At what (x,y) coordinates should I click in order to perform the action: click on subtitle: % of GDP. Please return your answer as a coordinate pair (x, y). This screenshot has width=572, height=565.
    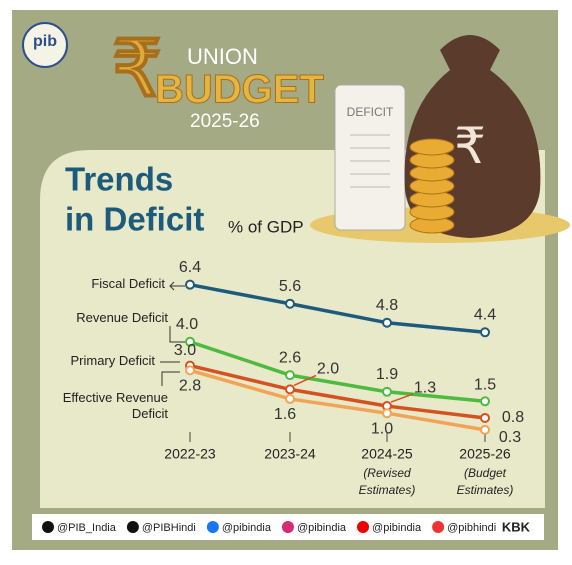
    Looking at the image, I should click on (266, 226).